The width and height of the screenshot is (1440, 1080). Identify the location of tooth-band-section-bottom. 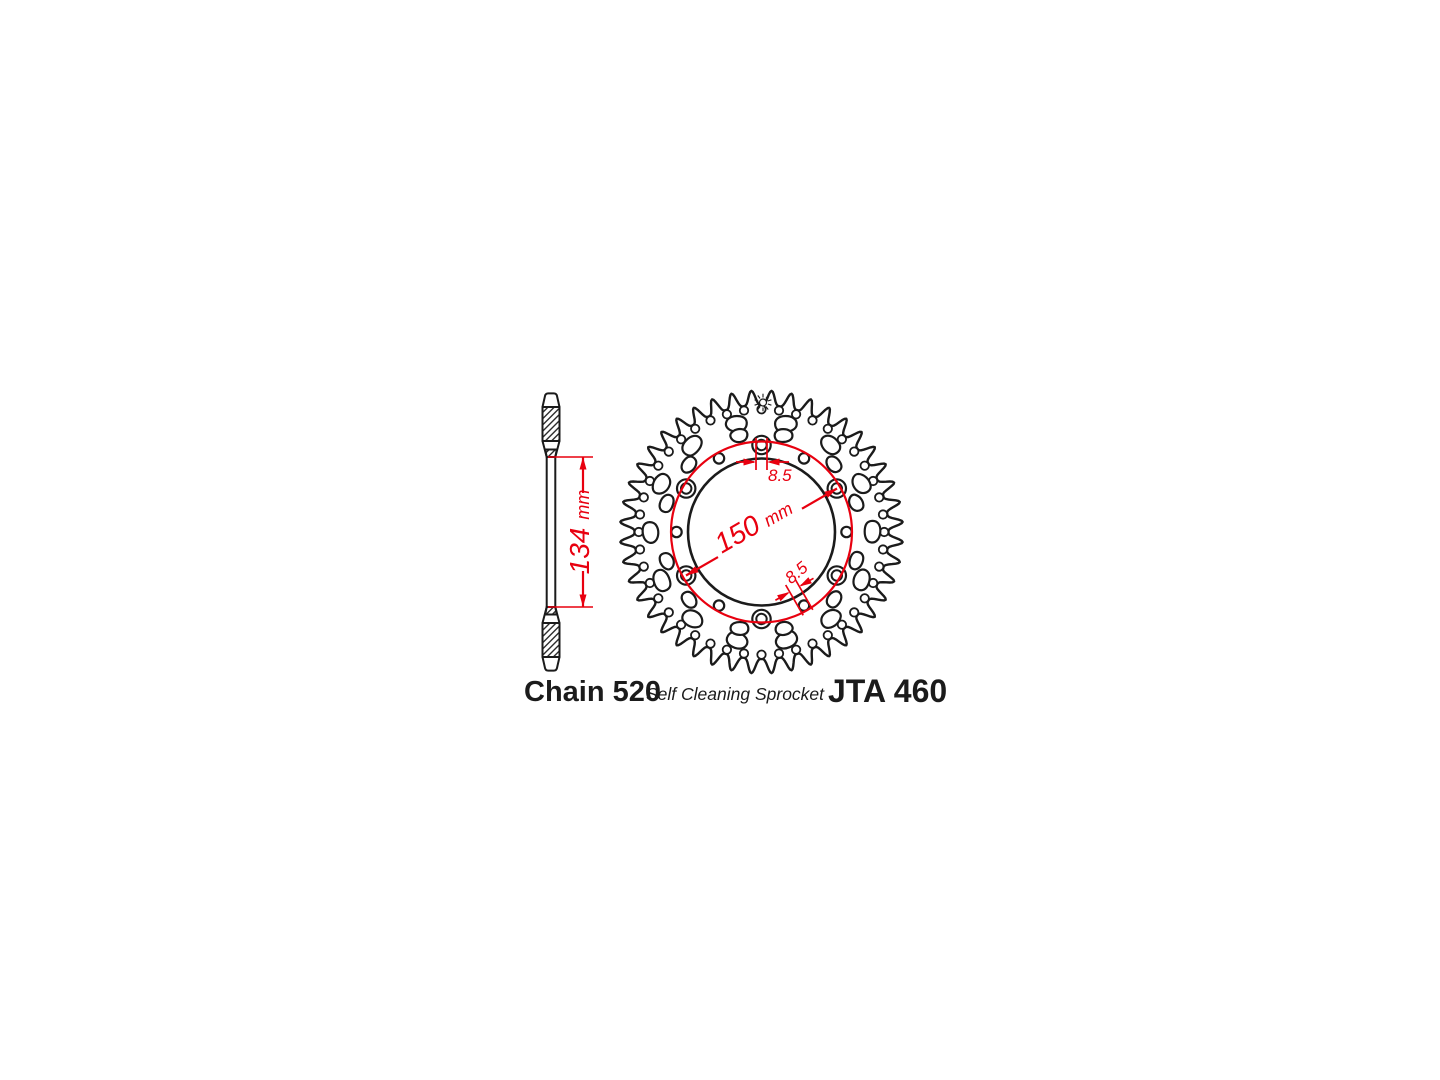
(551, 640).